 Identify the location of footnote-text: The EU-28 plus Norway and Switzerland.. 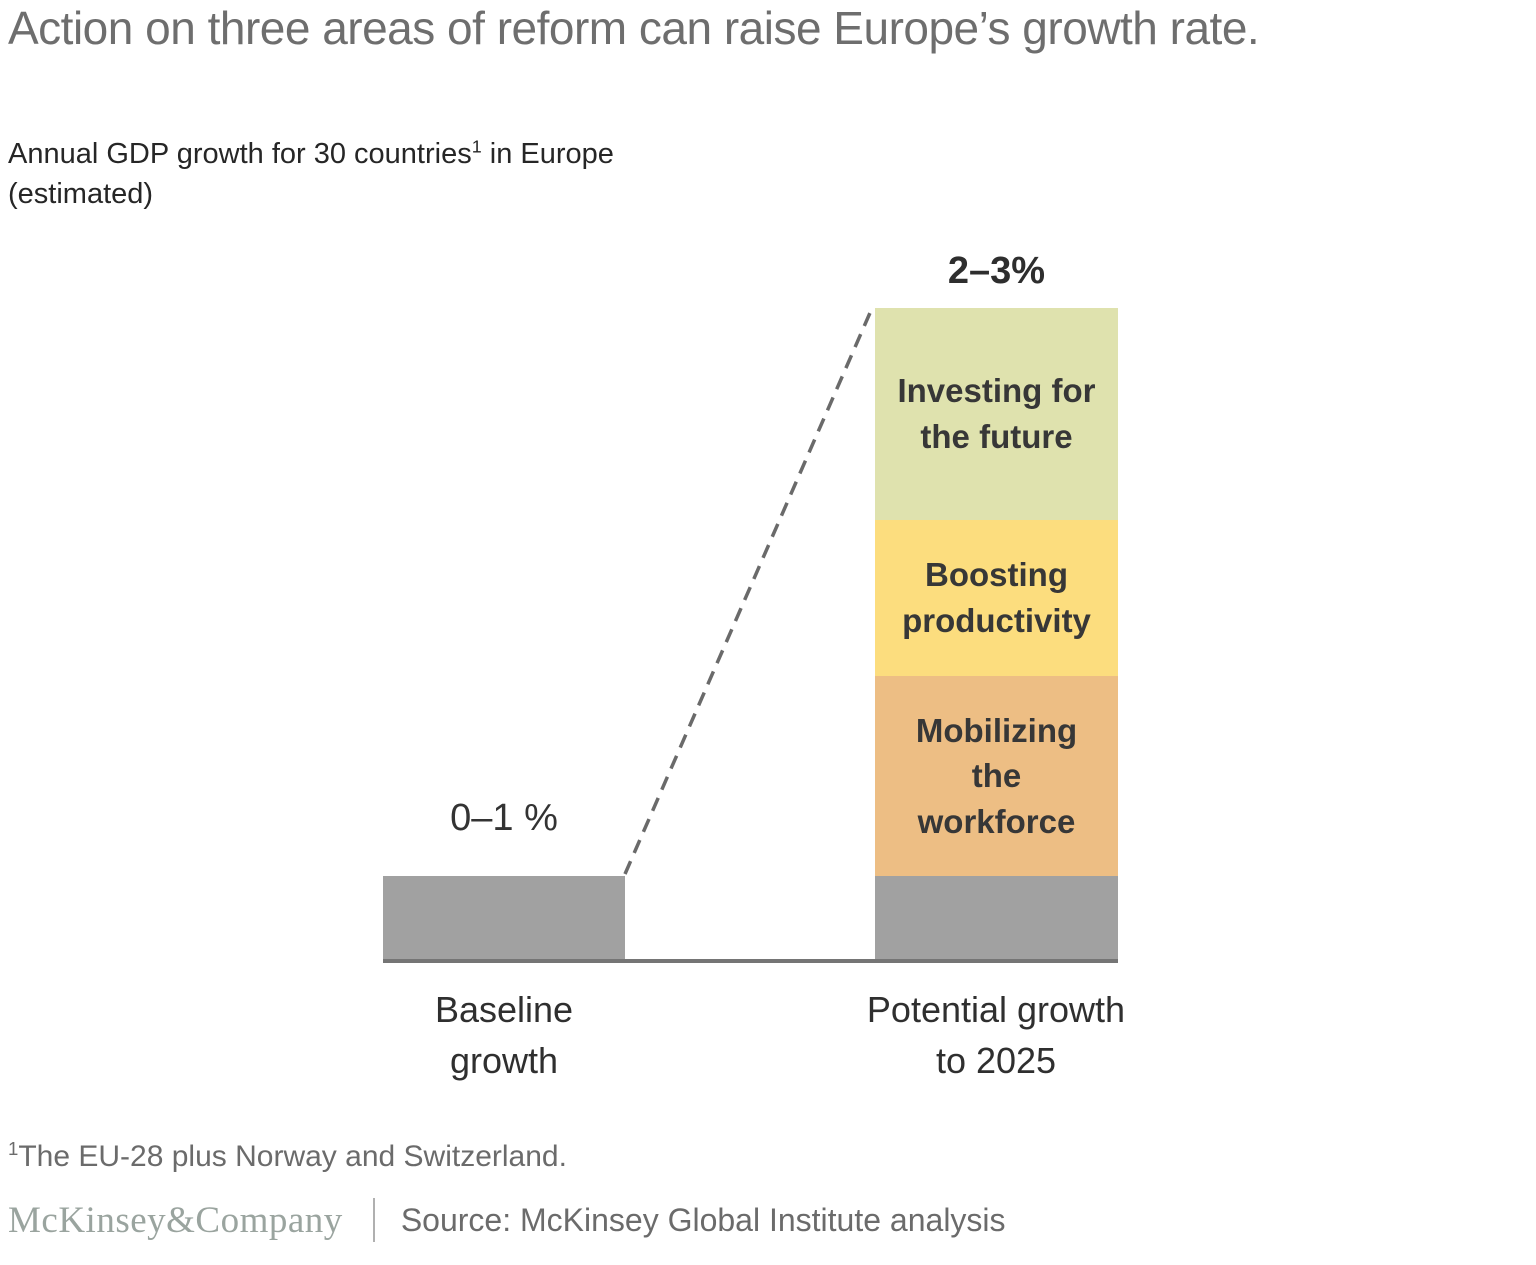
(292, 1156).